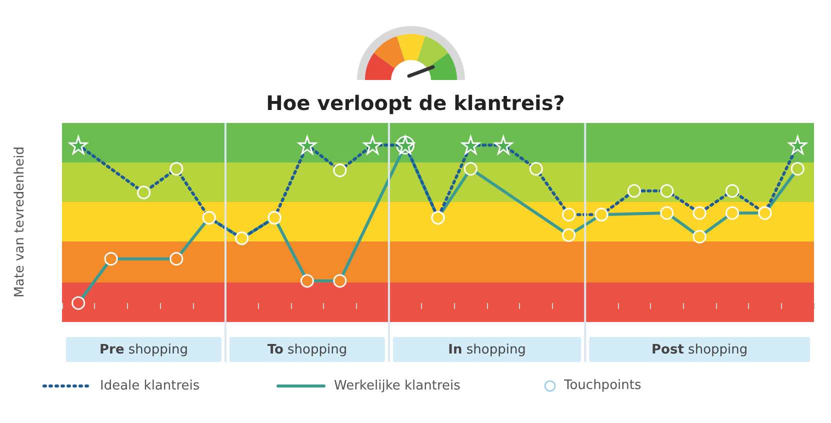  I want to click on chart-title: Hoe verloopt de klantreis?, so click(415, 103).